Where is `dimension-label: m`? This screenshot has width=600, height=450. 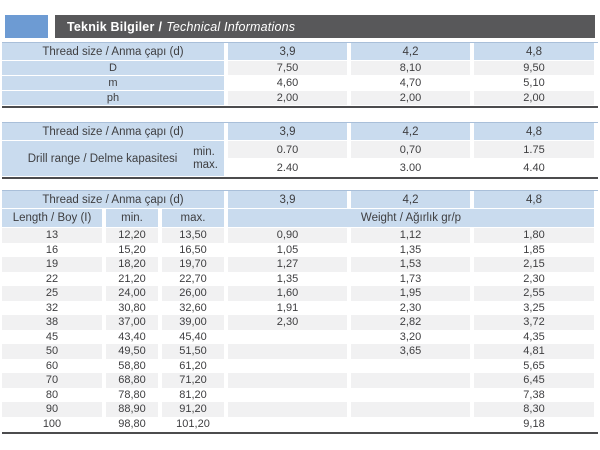
dimension-label: m is located at coordinates (113, 83).